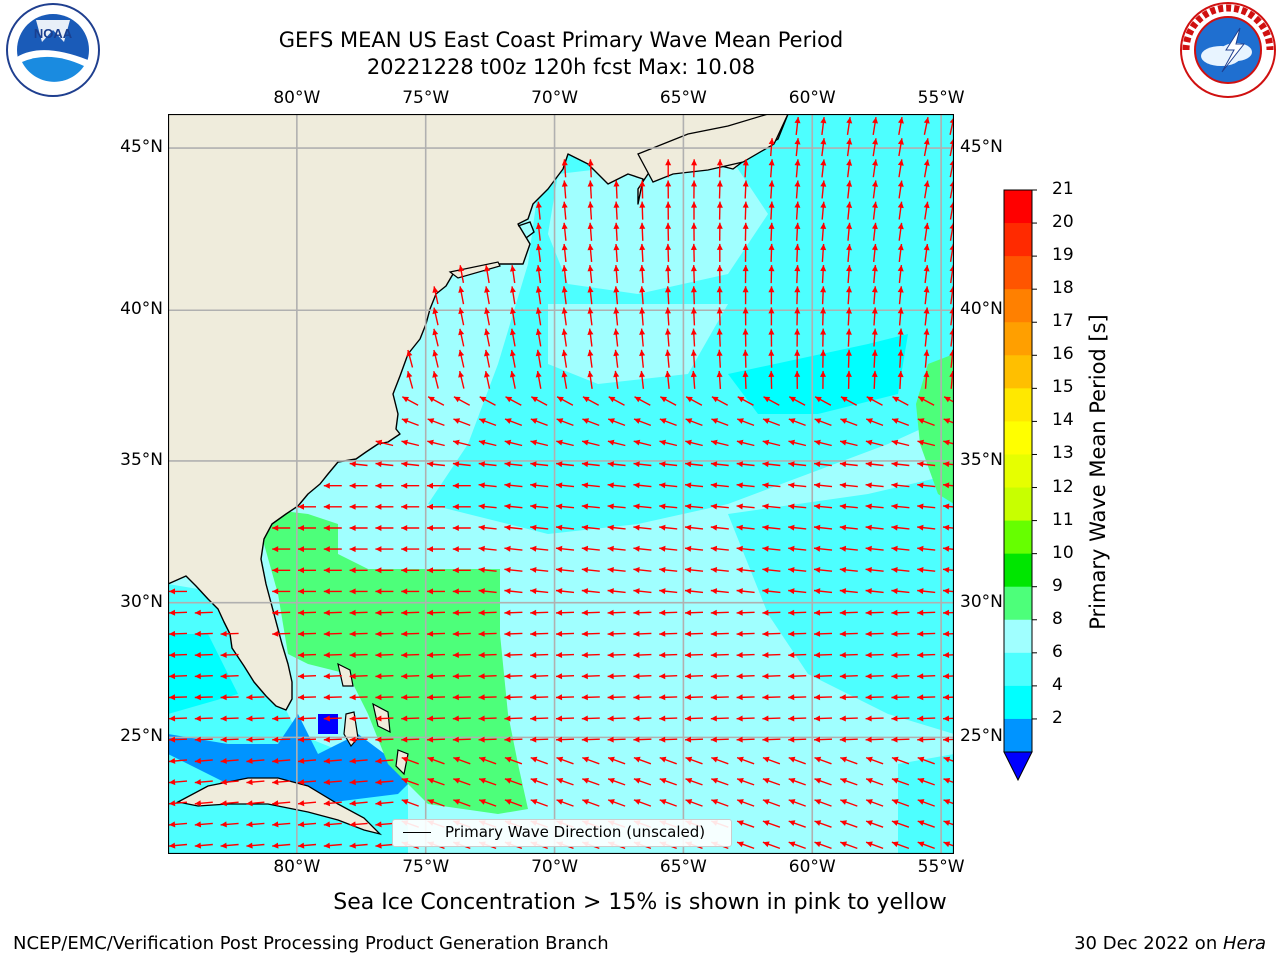  What do you see at coordinates (561, 67) in the screenshot?
I see `chart-subtitle: 20221228 t00z 120h fcst Max: 10.08` at bounding box center [561, 67].